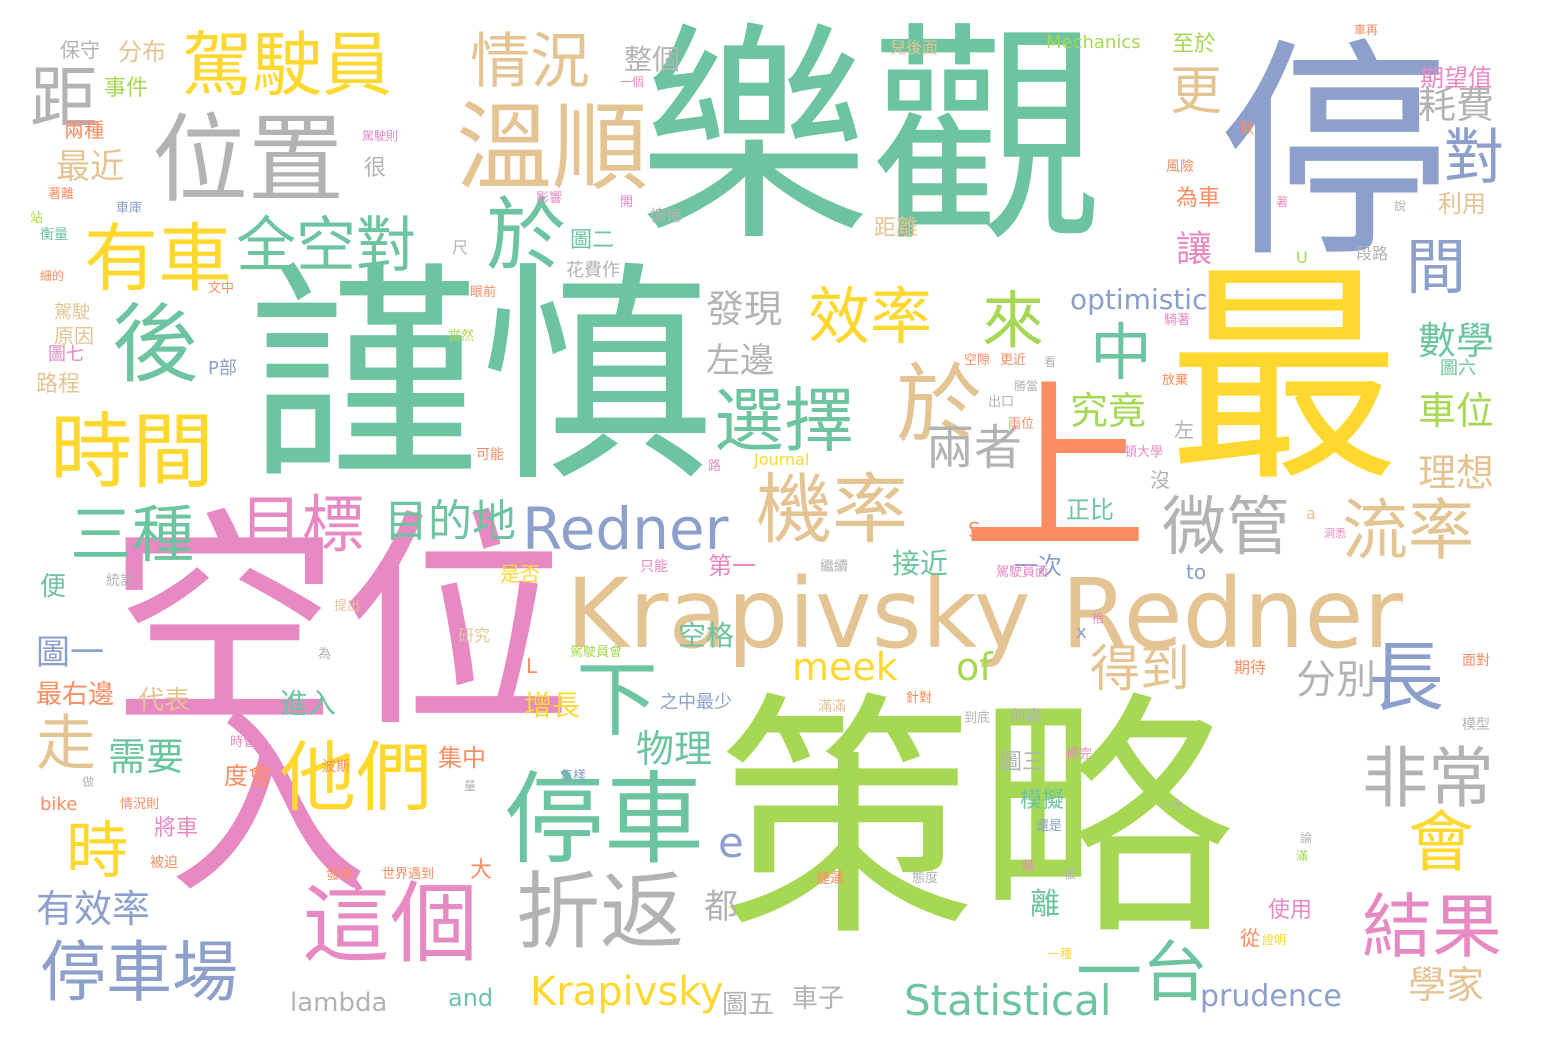  I want to click on cloud-word: 時間, so click(132, 452).